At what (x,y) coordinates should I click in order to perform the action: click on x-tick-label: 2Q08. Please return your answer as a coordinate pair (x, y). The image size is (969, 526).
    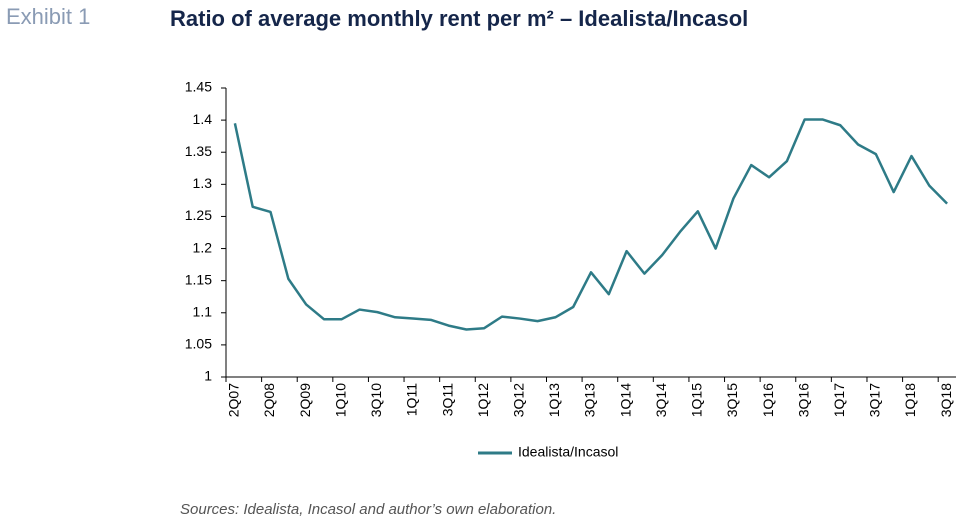
    Looking at the image, I should click on (269, 400).